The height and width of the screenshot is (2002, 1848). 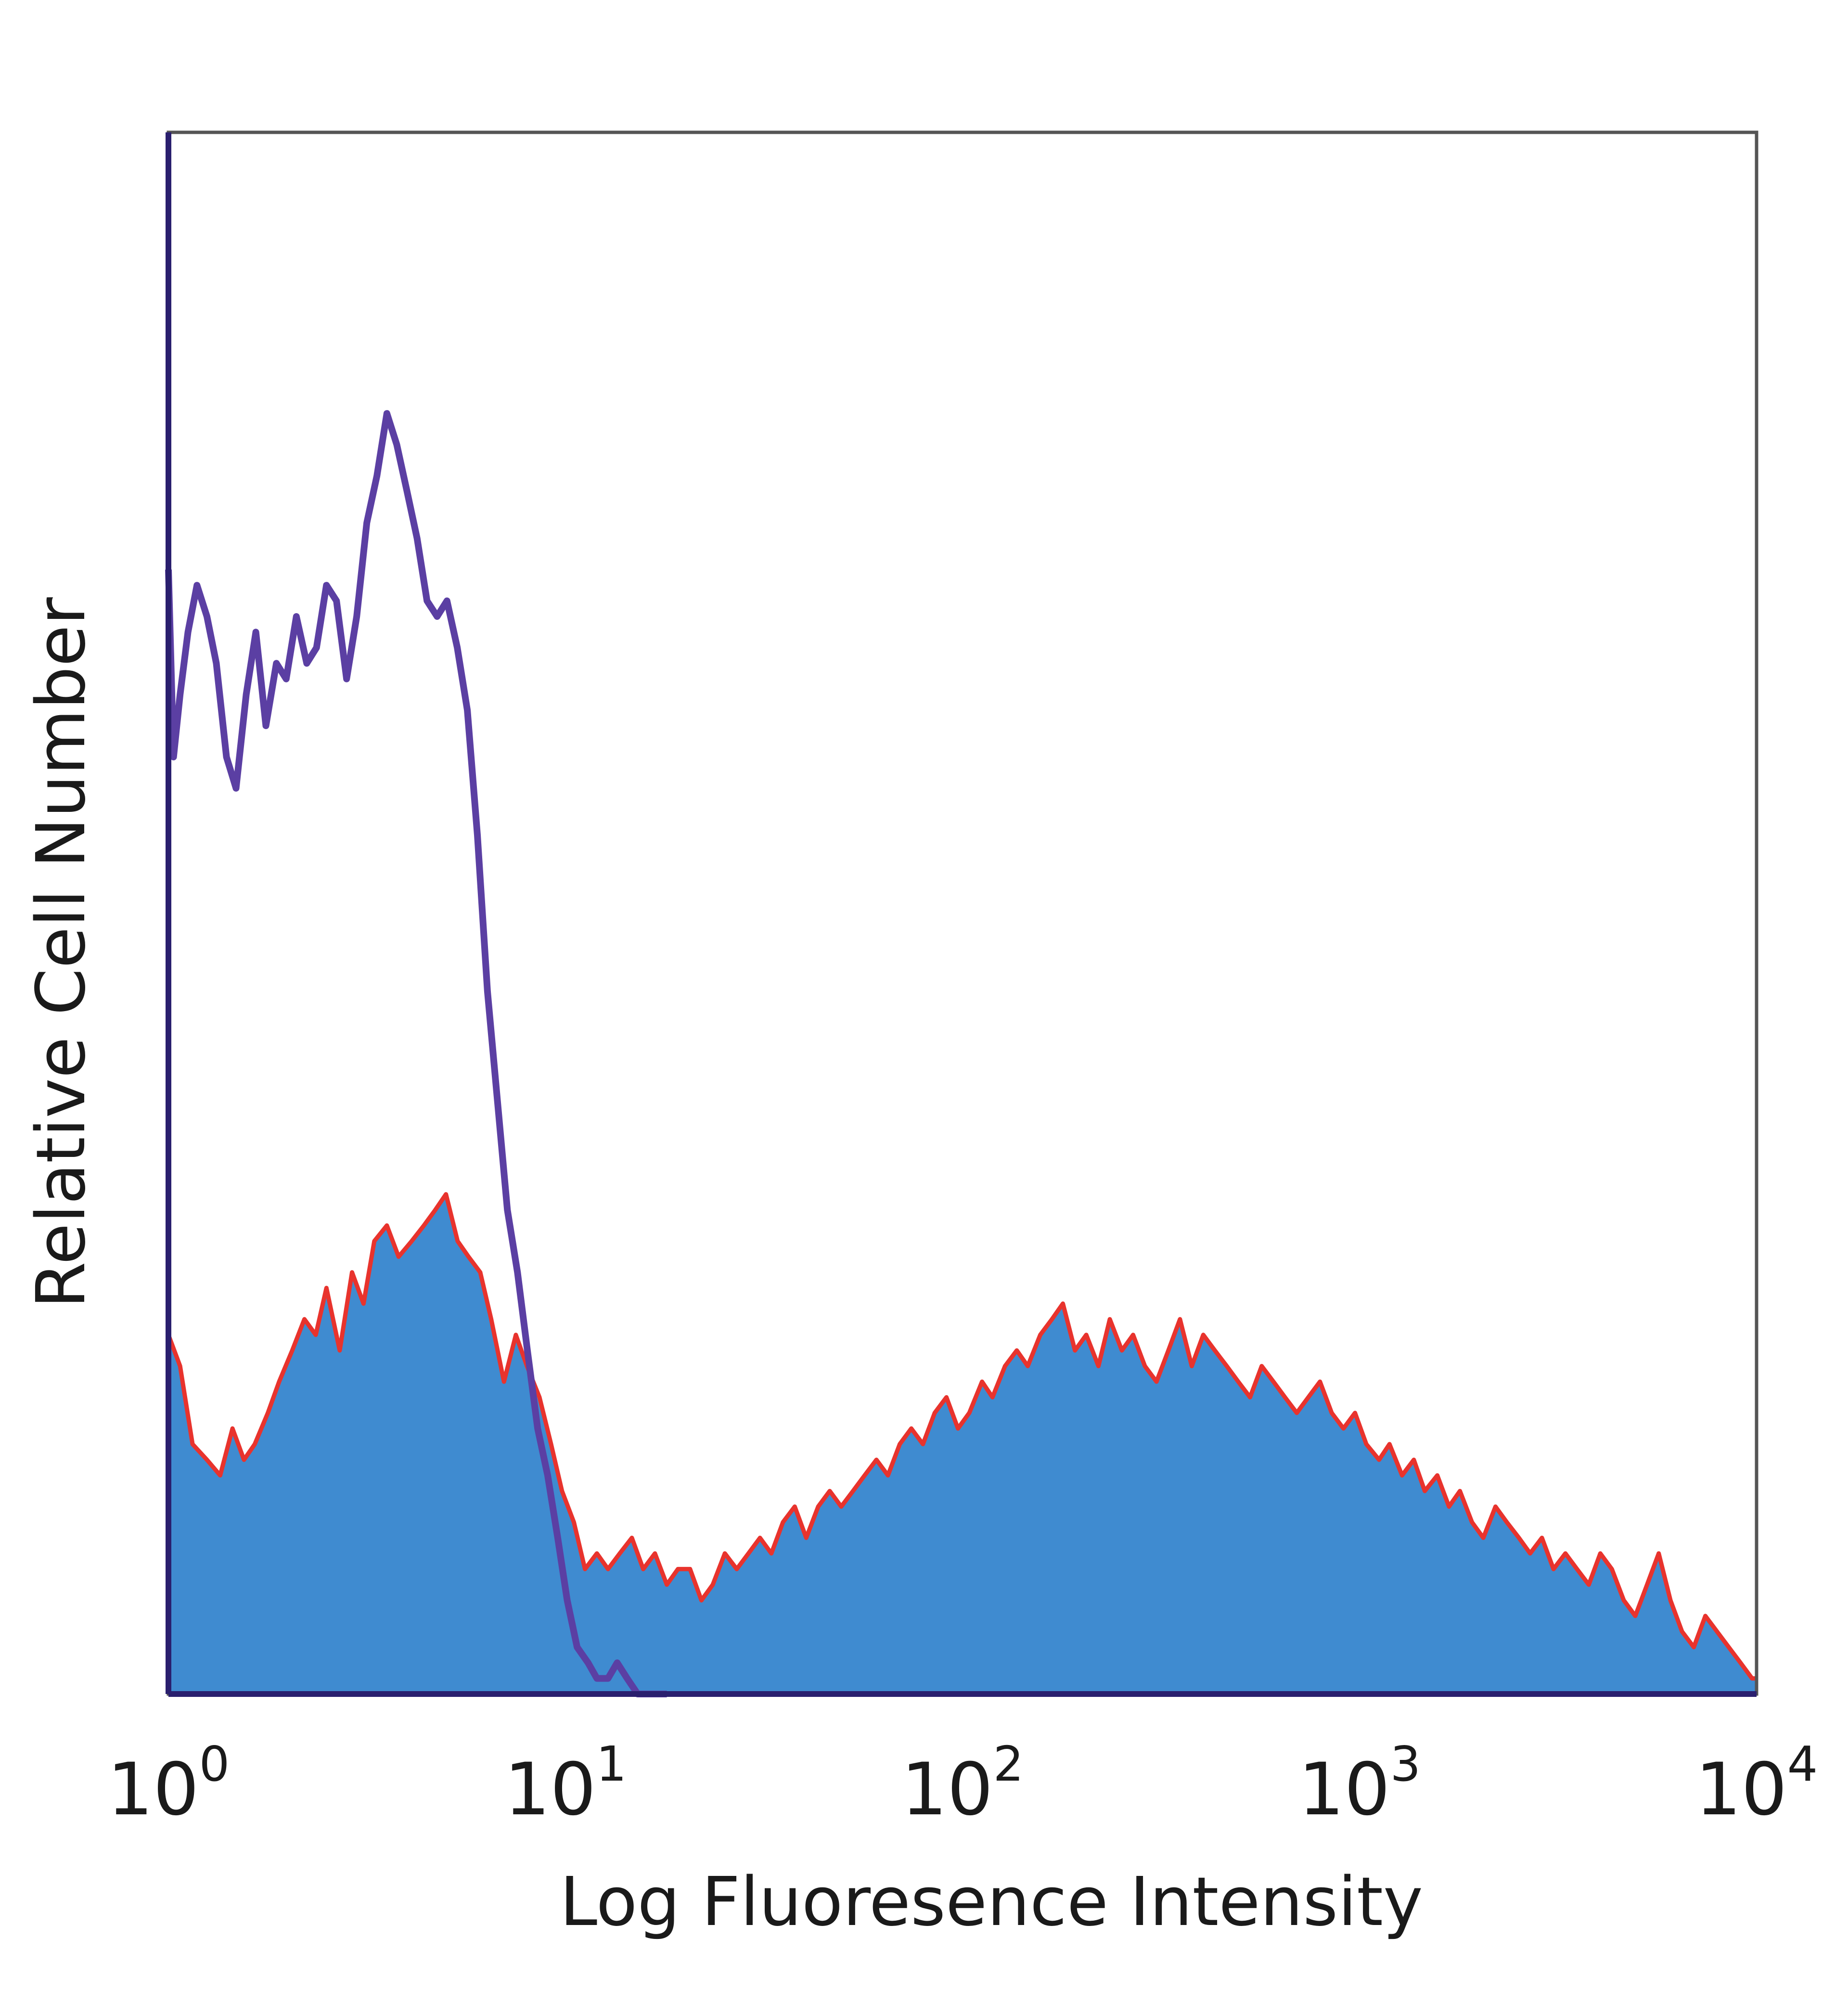 What do you see at coordinates (1359, 1784) in the screenshot?
I see `x-tick-label: 10³` at bounding box center [1359, 1784].